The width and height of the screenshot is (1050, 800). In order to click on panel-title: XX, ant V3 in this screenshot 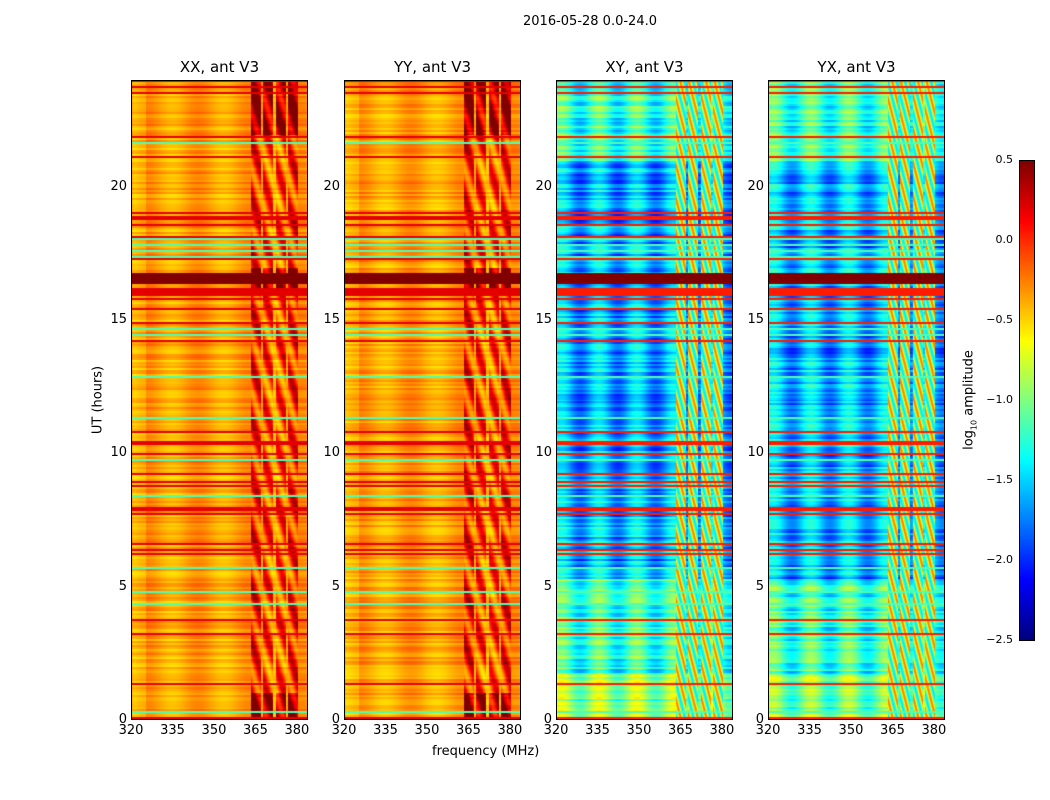, I will do `click(219, 67)`.